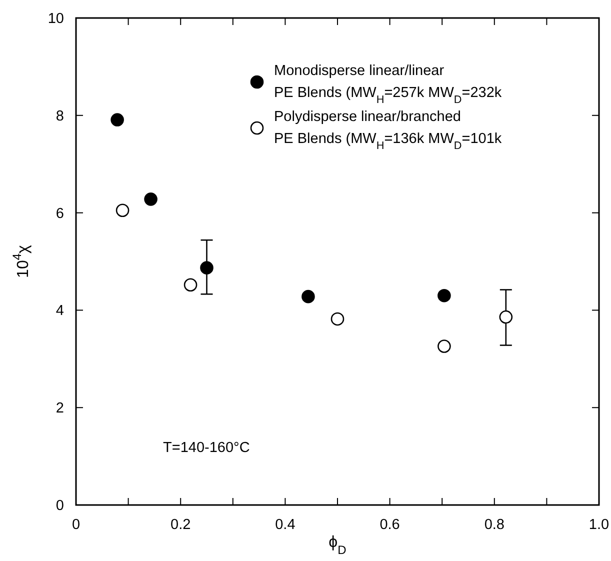 Image resolution: width=611 pixels, height=561 pixels. What do you see at coordinates (337, 545) in the screenshot?
I see `x-axis-title: ϕ$_{D}$` at bounding box center [337, 545].